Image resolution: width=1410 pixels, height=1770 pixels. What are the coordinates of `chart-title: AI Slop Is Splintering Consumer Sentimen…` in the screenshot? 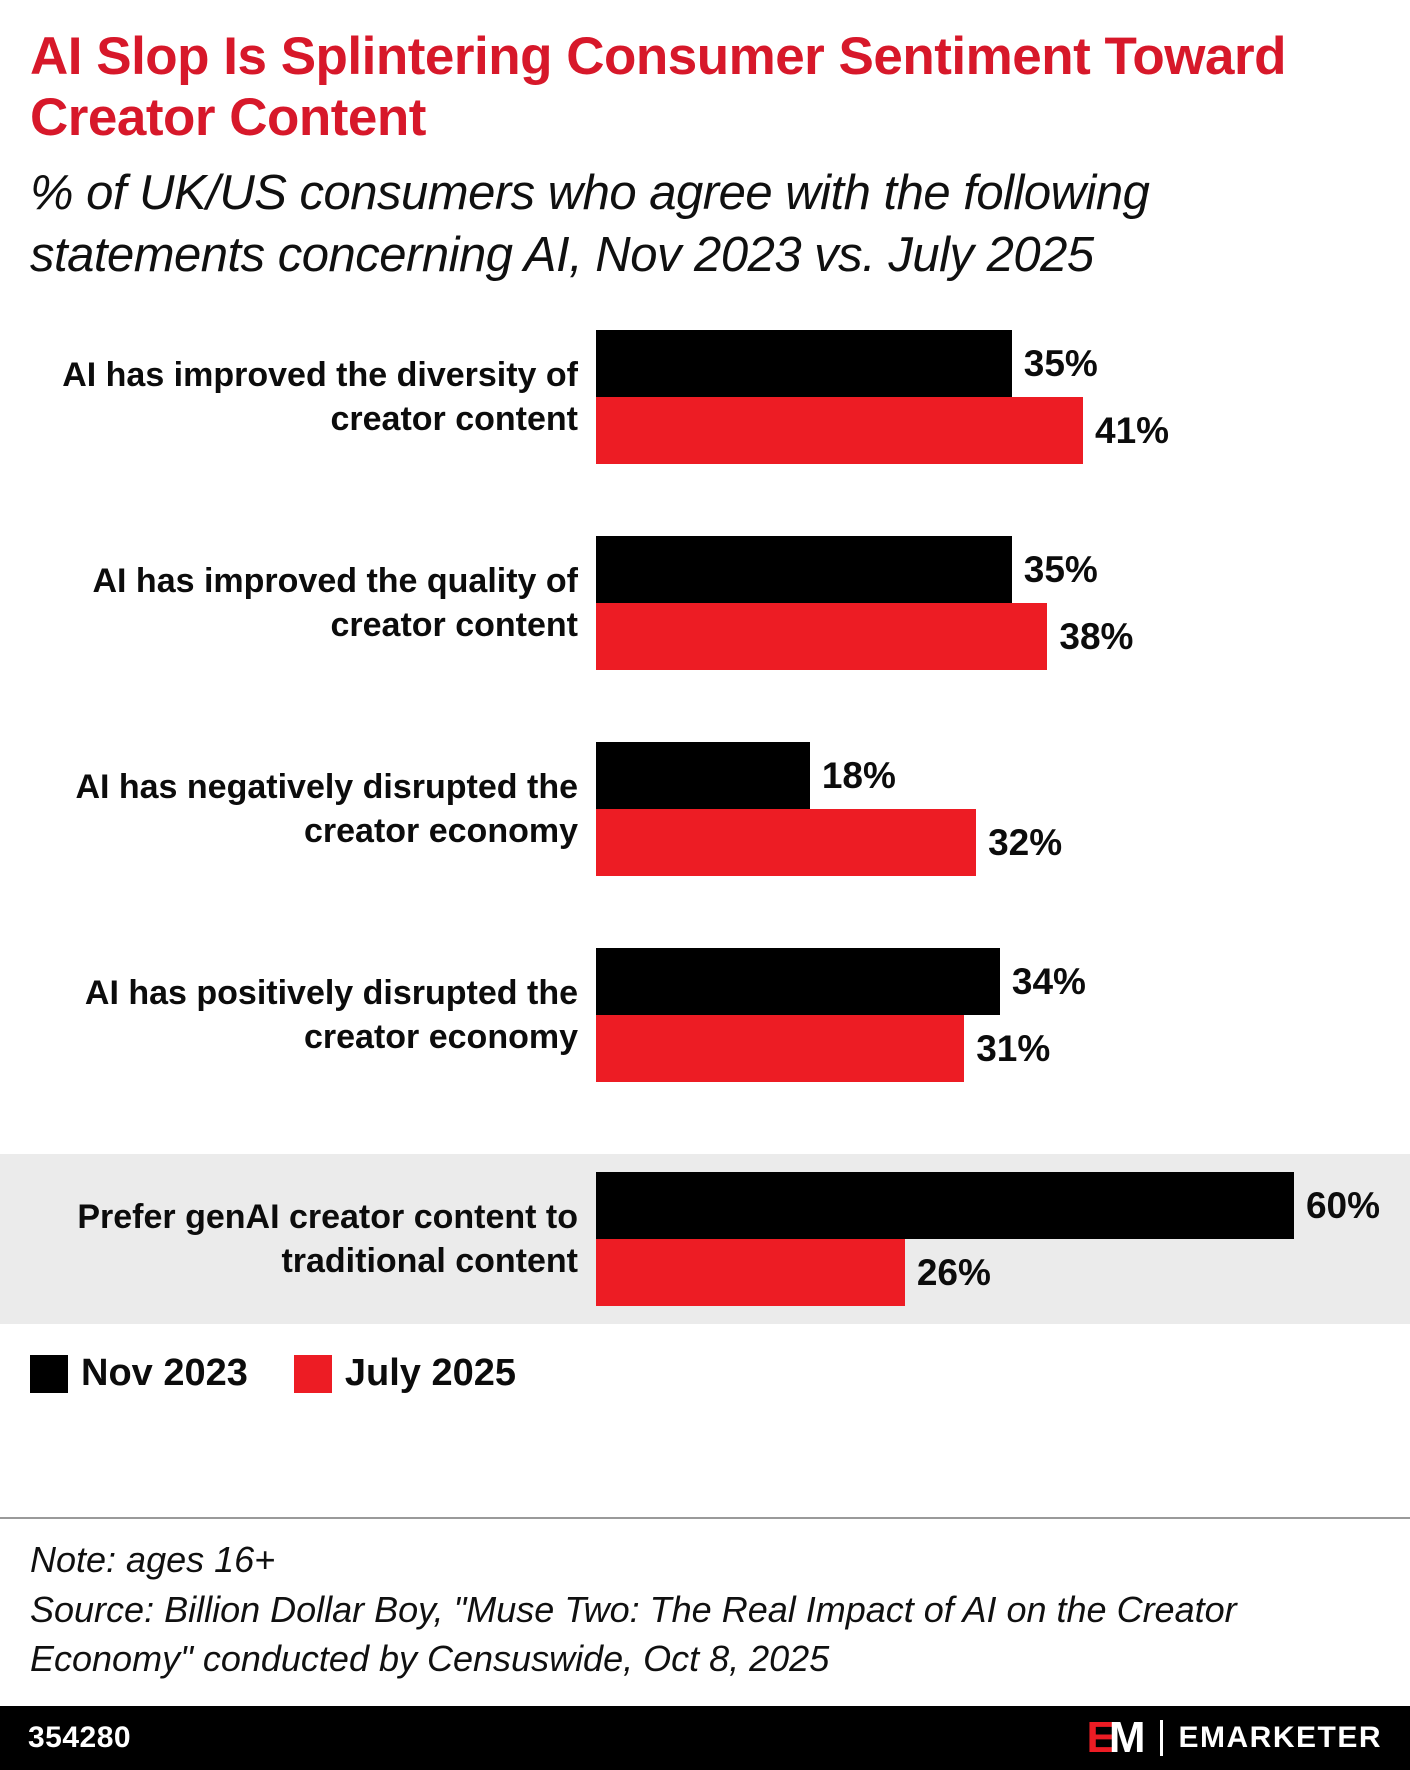 It's located at (658, 87).